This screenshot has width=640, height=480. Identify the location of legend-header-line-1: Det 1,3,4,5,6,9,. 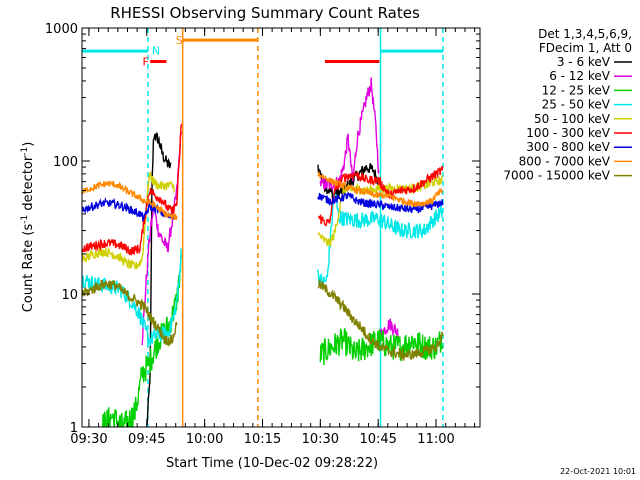
(585, 34).